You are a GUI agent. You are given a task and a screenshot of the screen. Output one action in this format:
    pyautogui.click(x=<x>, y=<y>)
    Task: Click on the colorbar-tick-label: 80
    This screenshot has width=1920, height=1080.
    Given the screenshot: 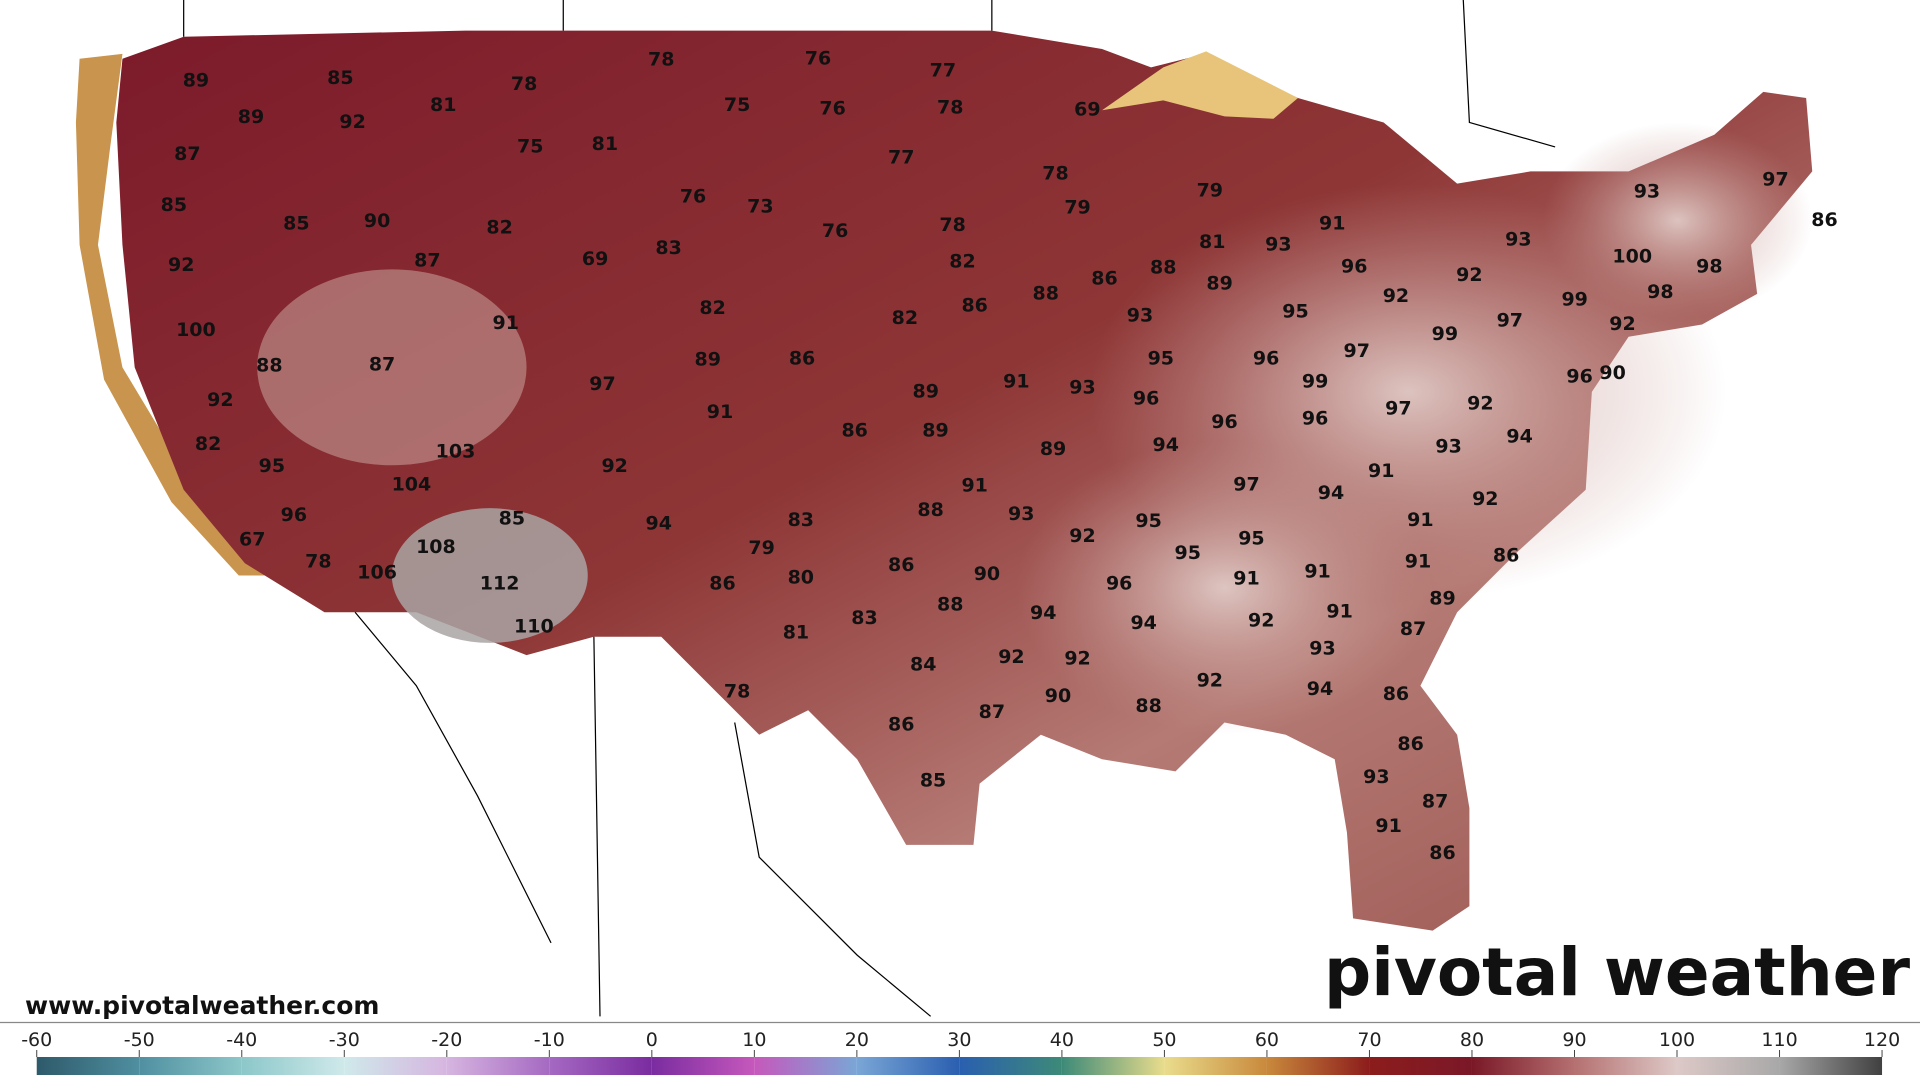 What is the action you would take?
    pyautogui.click(x=1472, y=1040)
    